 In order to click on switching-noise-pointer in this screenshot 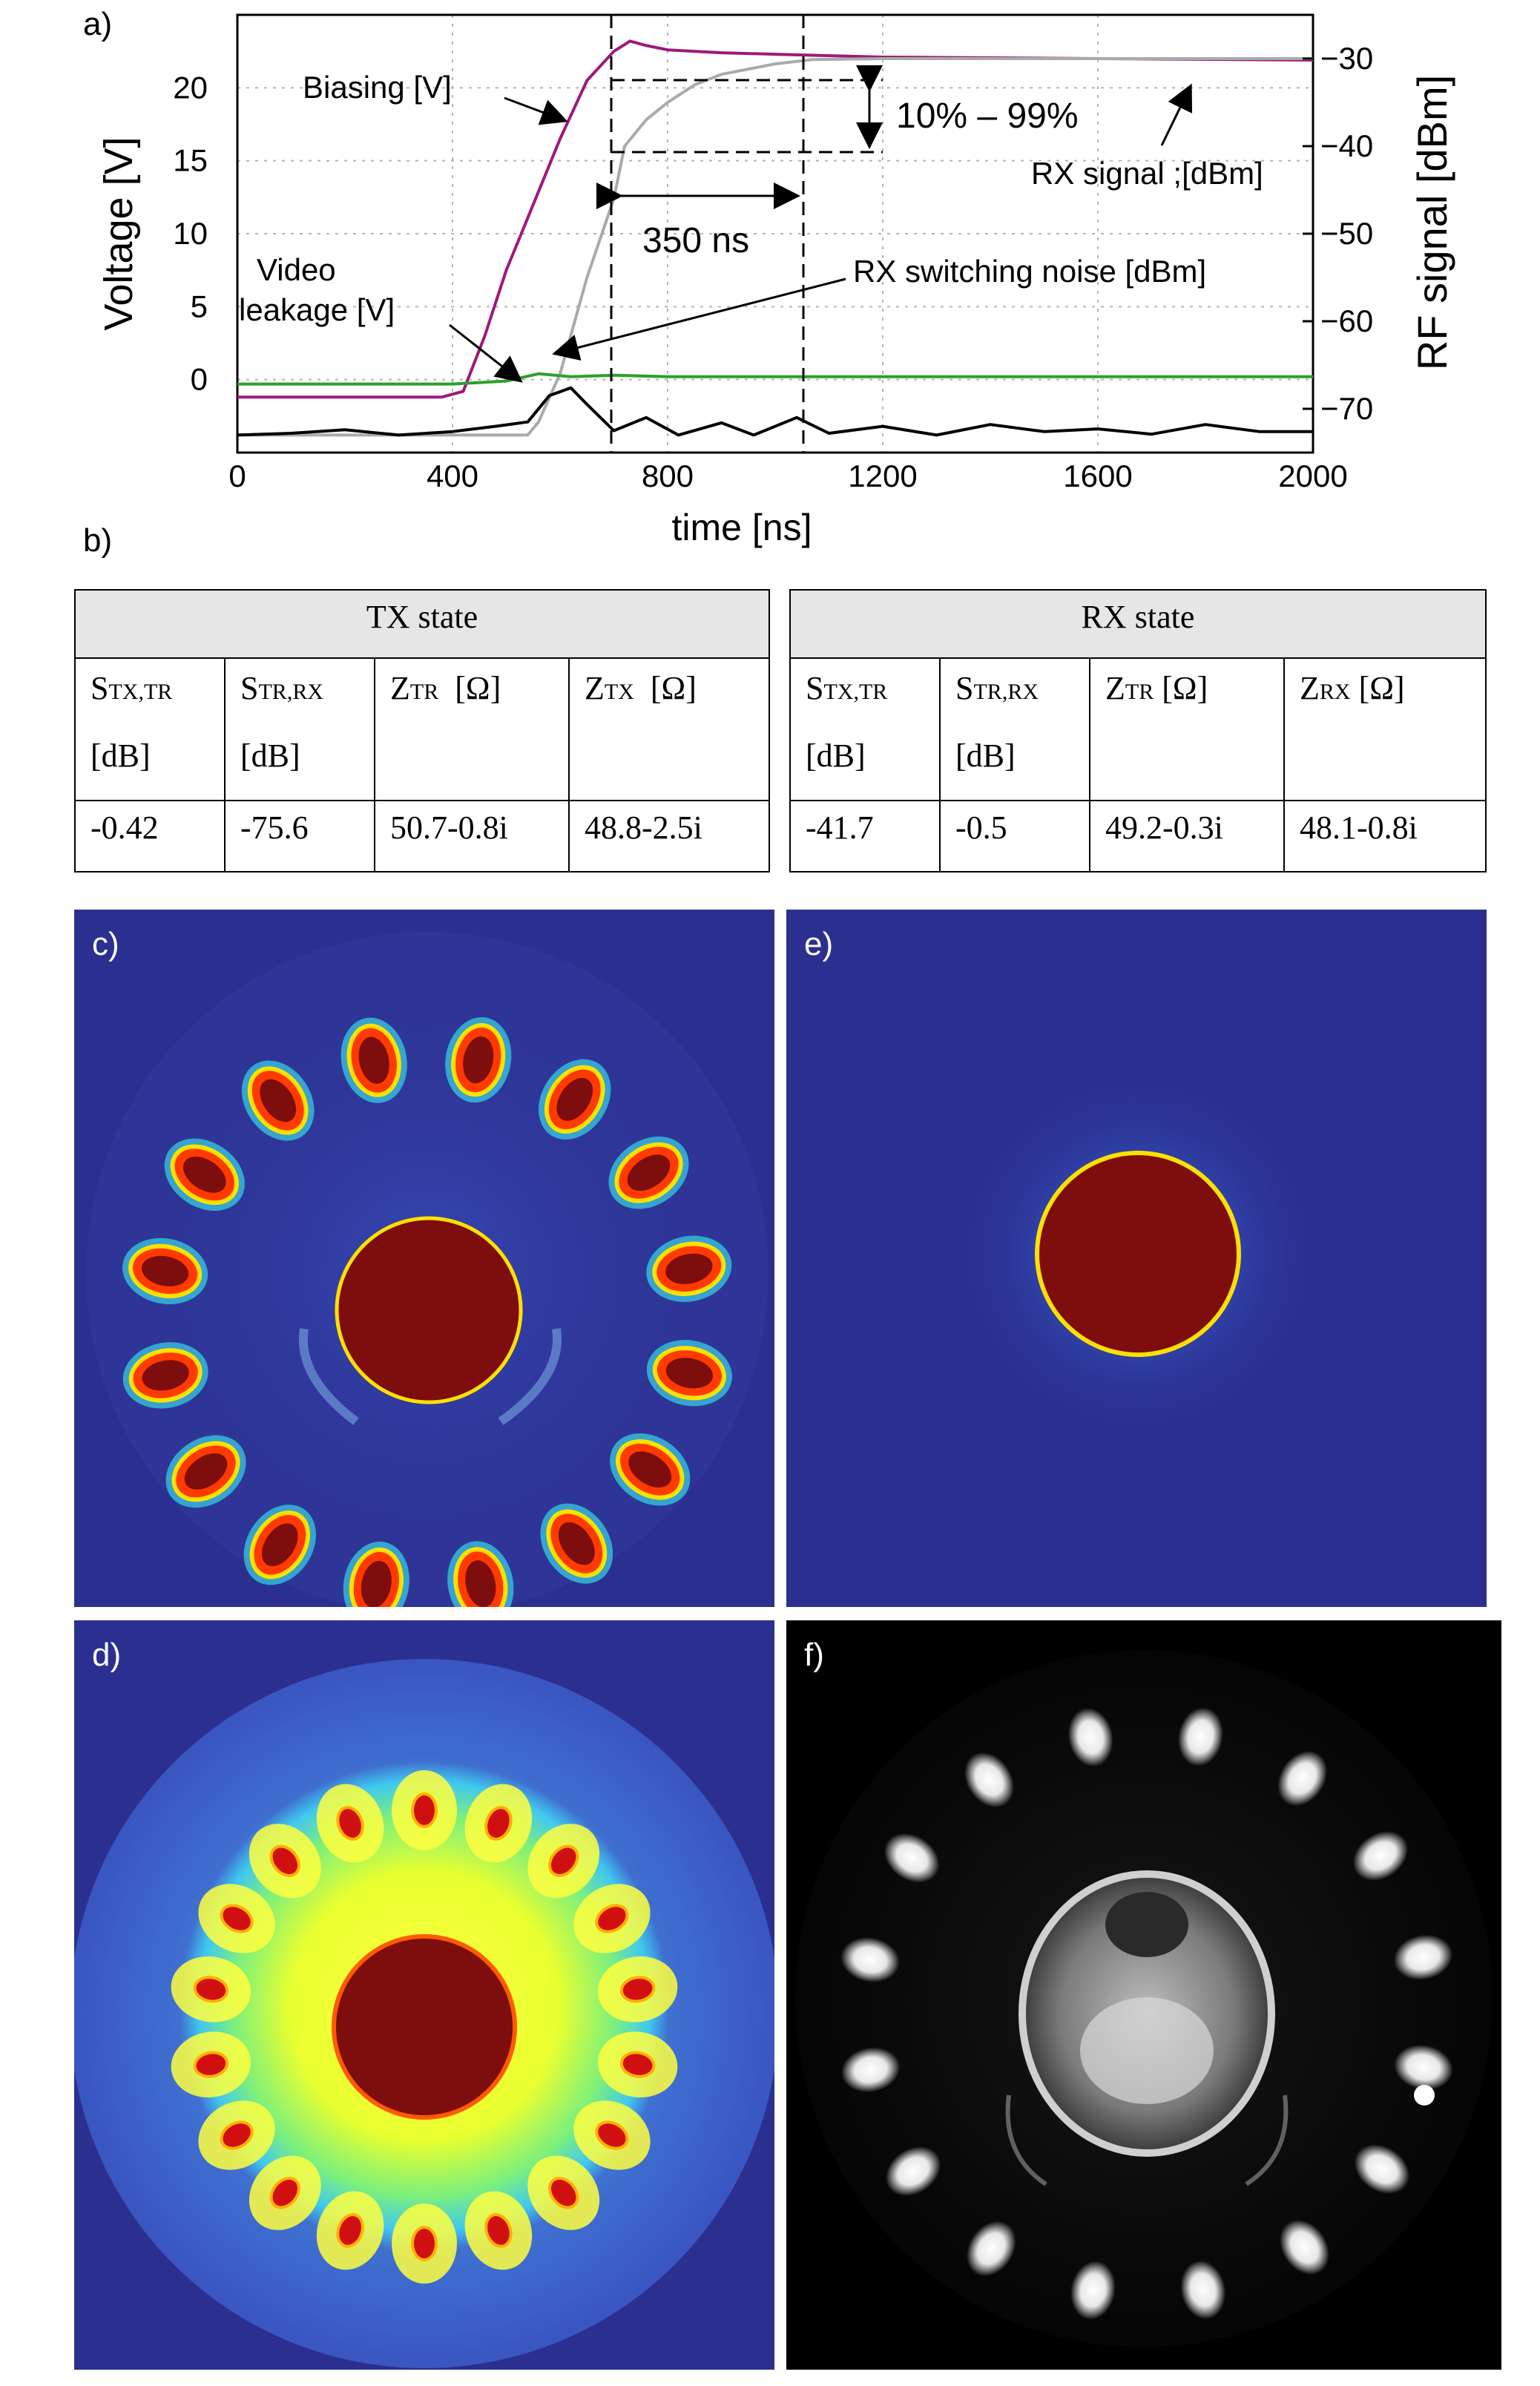, I will do `click(699, 319)`.